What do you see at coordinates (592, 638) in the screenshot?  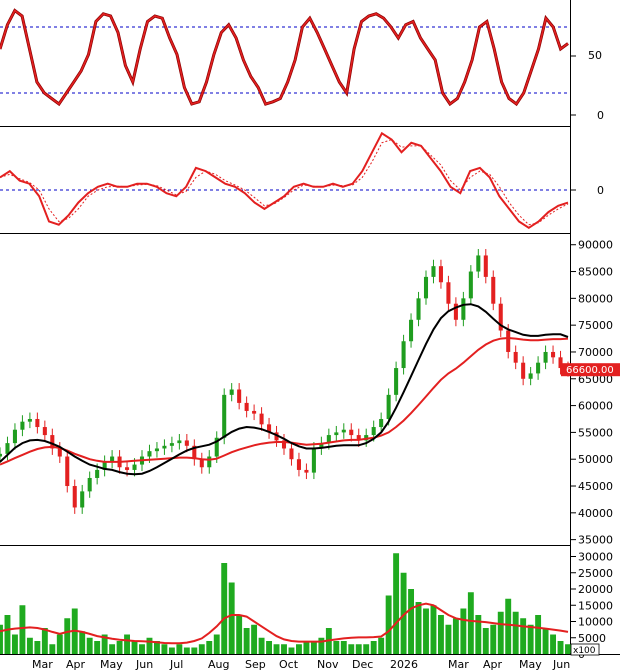 I see `volume-tick-label: 5000` at bounding box center [592, 638].